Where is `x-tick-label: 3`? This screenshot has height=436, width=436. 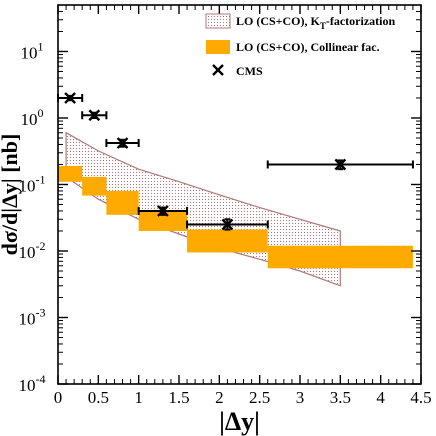
x-tick-label: 3 is located at coordinates (300, 397).